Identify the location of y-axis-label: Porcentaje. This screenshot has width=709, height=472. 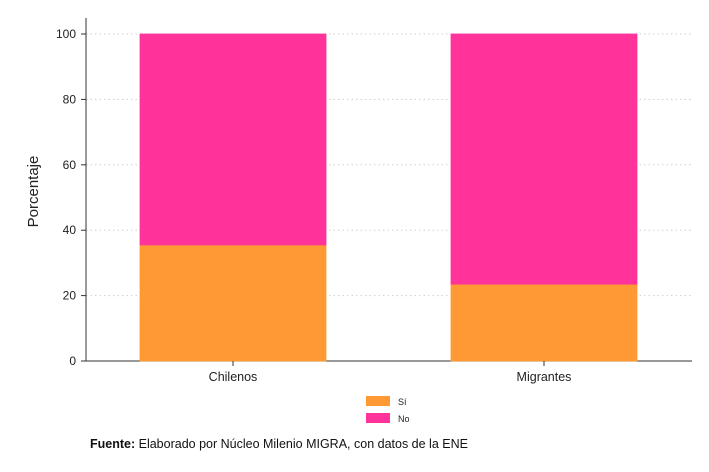
(33, 192).